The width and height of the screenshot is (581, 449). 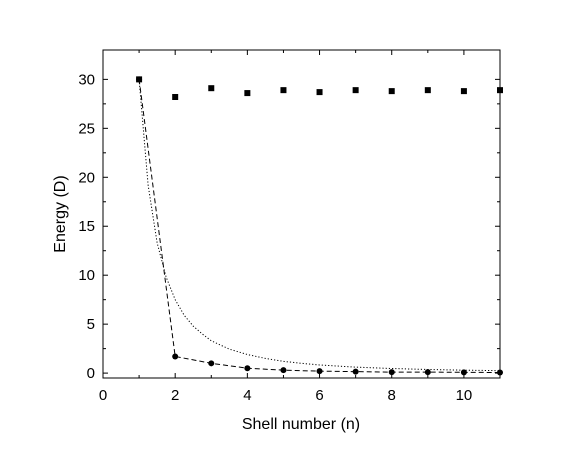 I want to click on x-tick-label: 2, so click(x=175, y=395).